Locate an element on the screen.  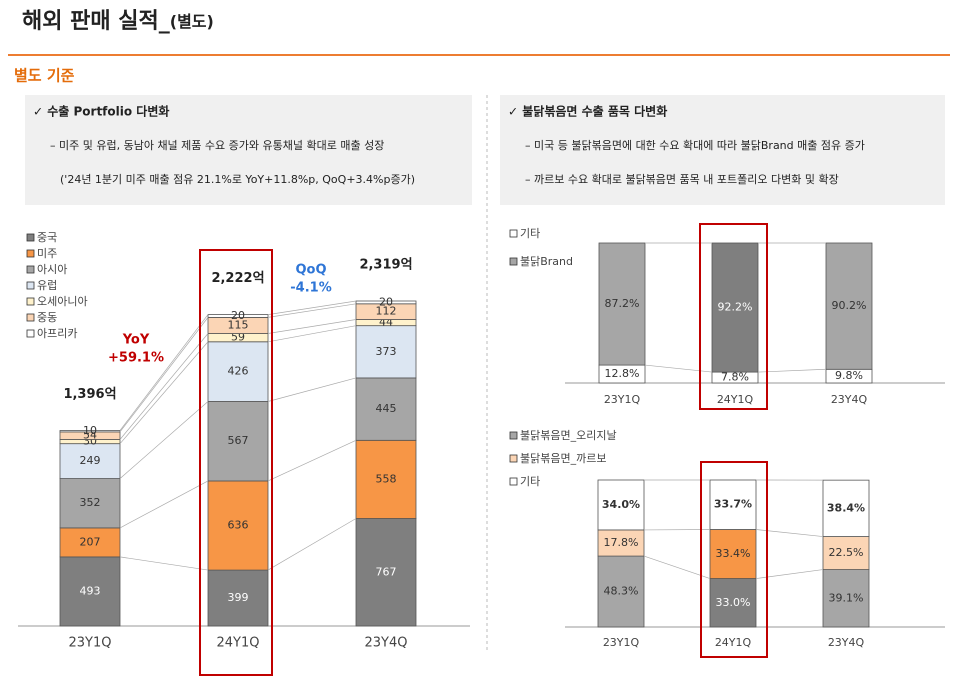
legend-label: 아시아 is located at coordinates (52, 269).